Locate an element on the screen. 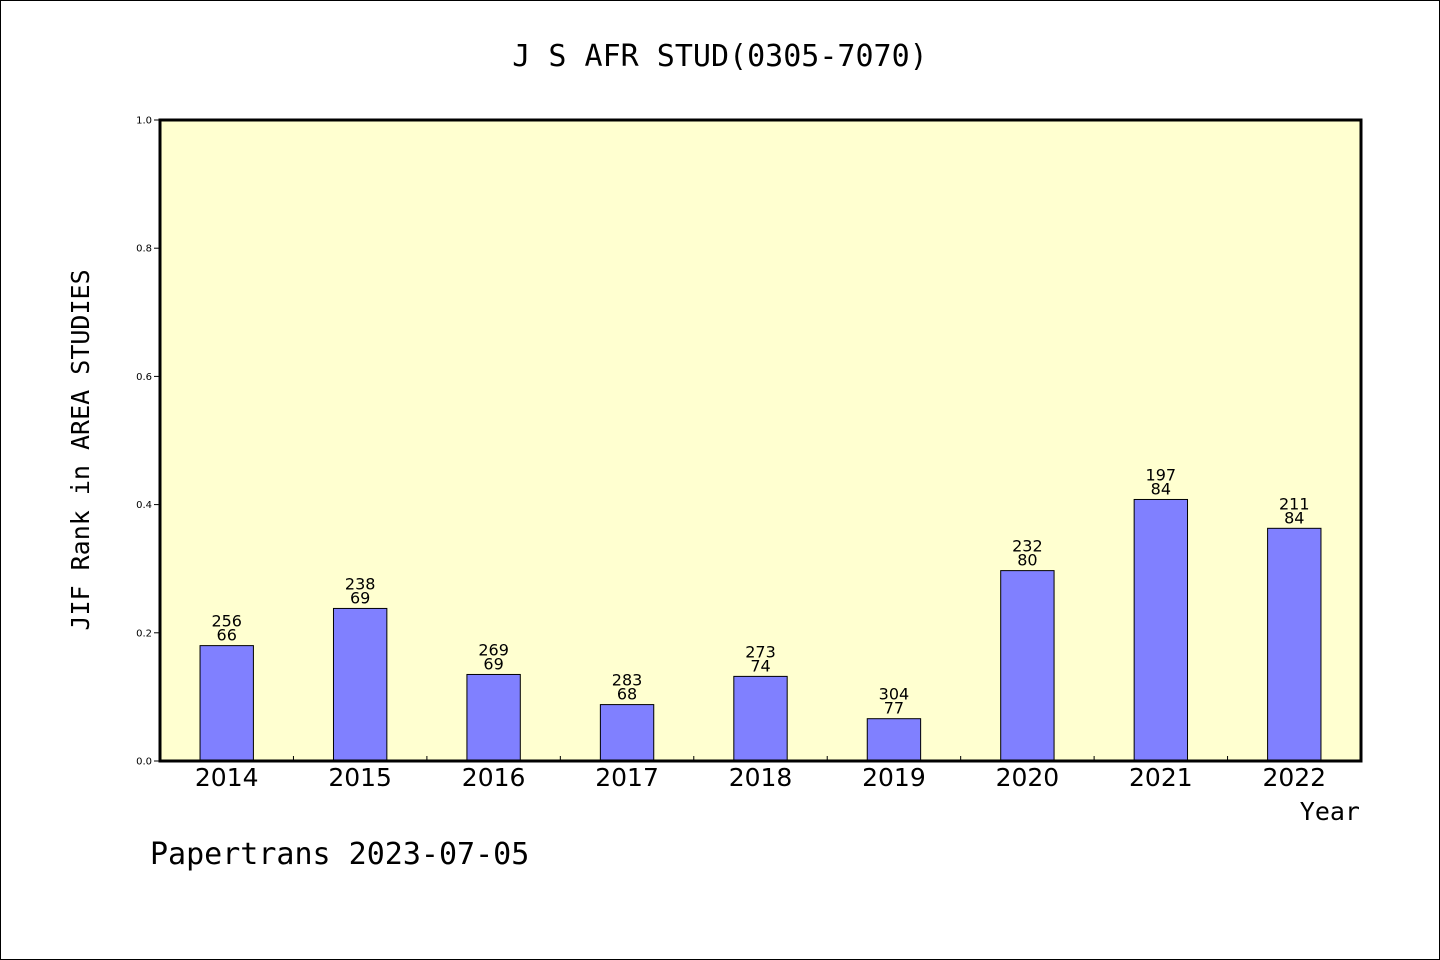 Image resolution: width=1440 pixels, height=960 pixels. bar-total-label: 232 is located at coordinates (1027, 546).